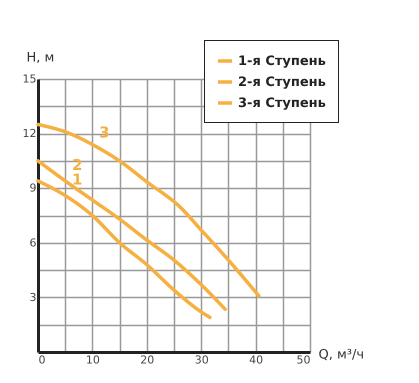  I want to click on x-tick-label: 40, so click(256, 360).